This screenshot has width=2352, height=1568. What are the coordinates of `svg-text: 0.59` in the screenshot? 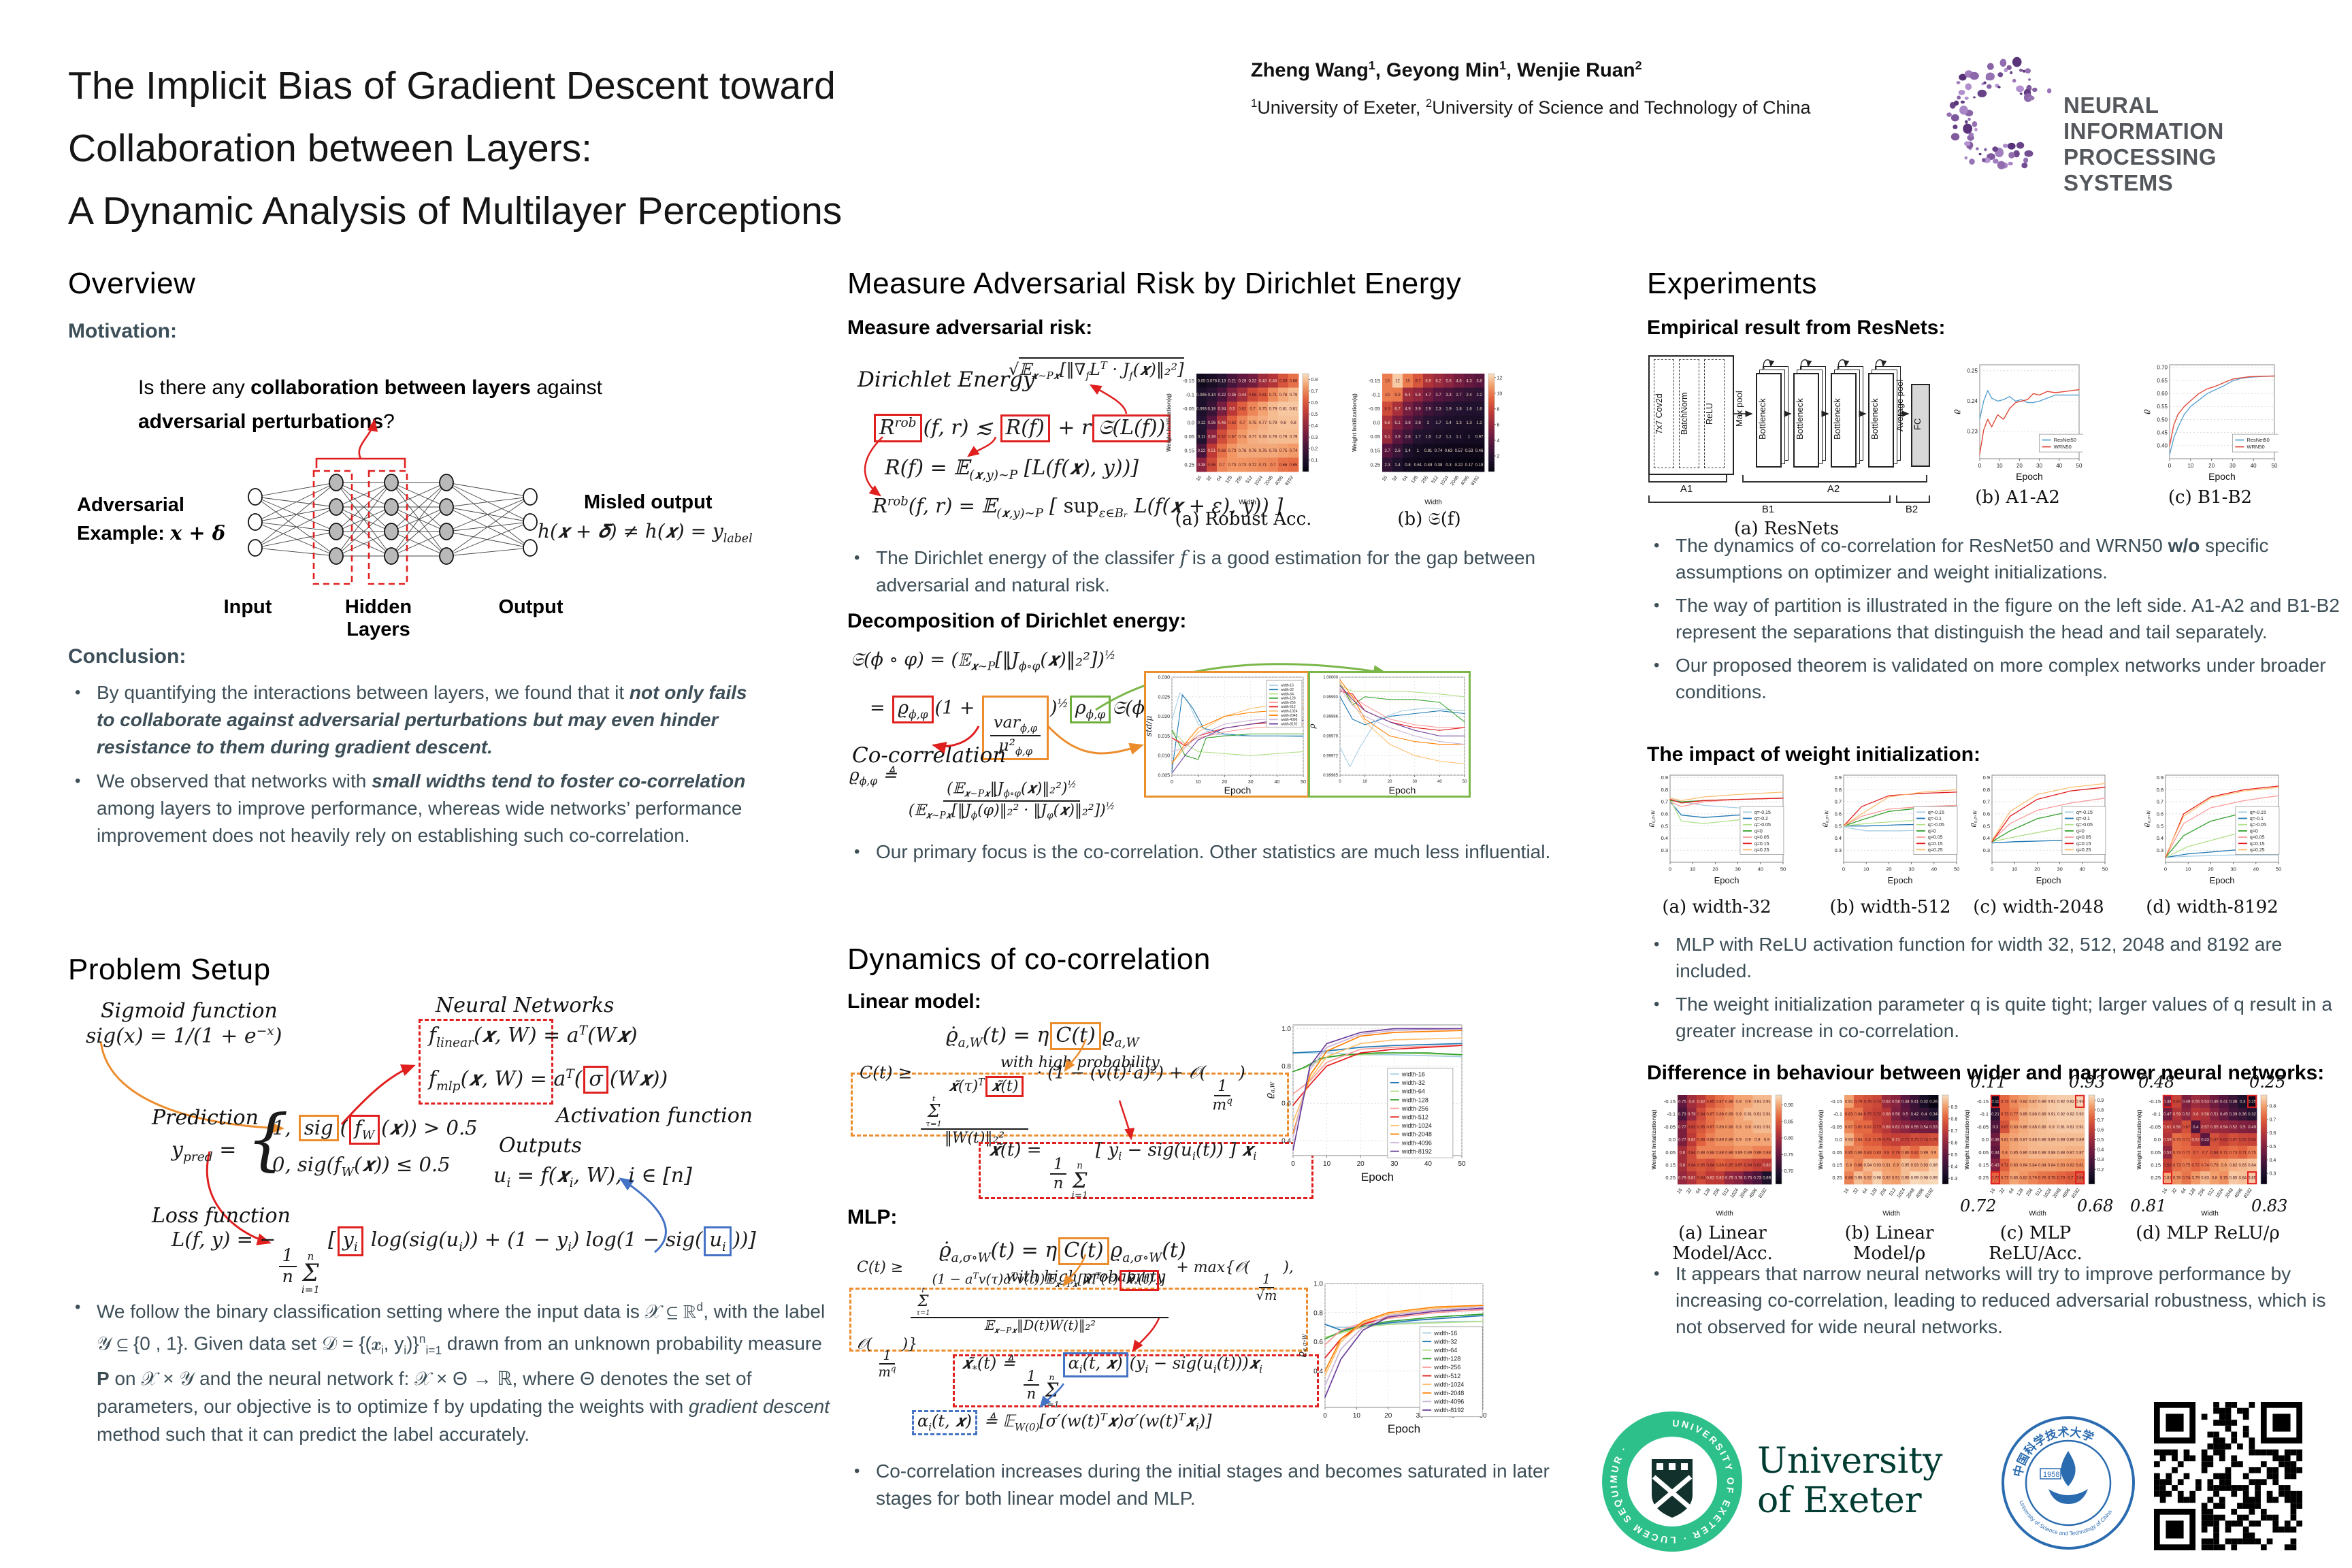 It's located at (1905, 1128).